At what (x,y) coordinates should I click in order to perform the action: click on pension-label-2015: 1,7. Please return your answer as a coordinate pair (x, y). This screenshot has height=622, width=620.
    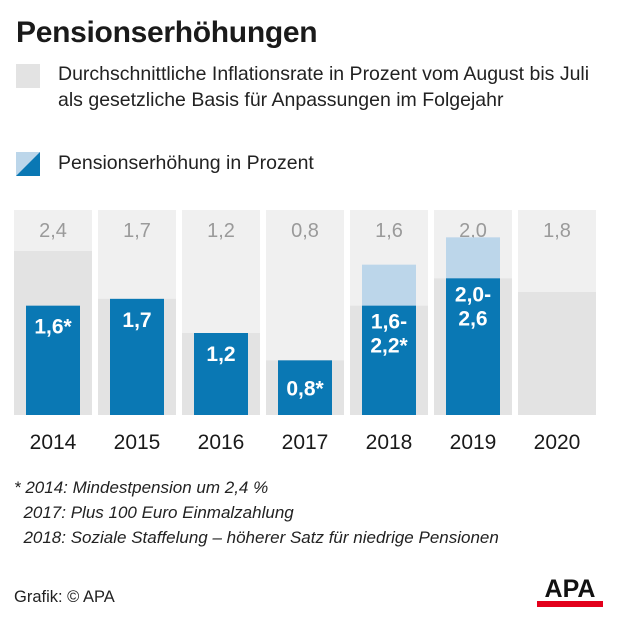
    Looking at the image, I should click on (136, 320).